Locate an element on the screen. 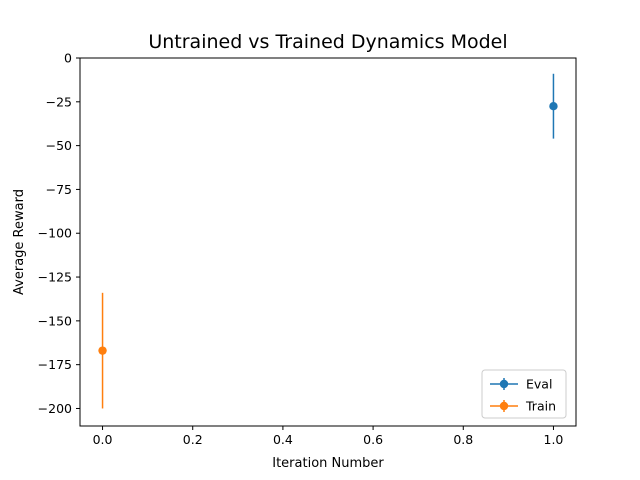 The height and width of the screenshot is (480, 640). x-tick-label: 1.0 is located at coordinates (554, 439).